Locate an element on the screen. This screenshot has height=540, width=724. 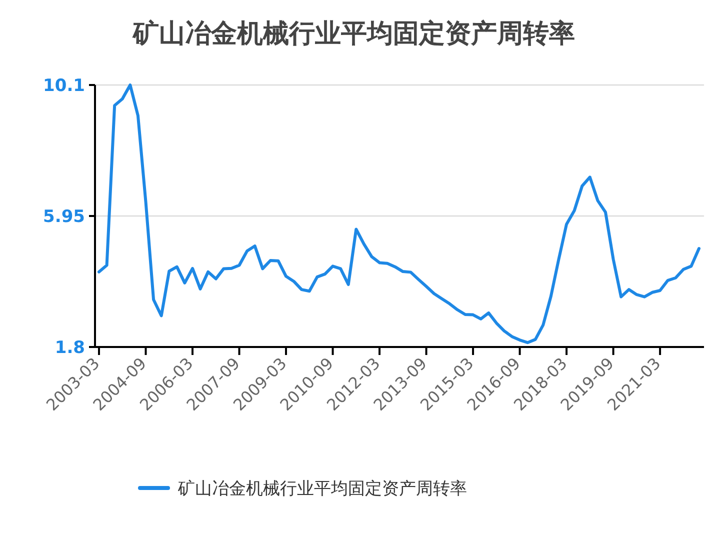
chart-title: 矿山冶金机械行业平均固定资产周转率 is located at coordinates (353, 34).